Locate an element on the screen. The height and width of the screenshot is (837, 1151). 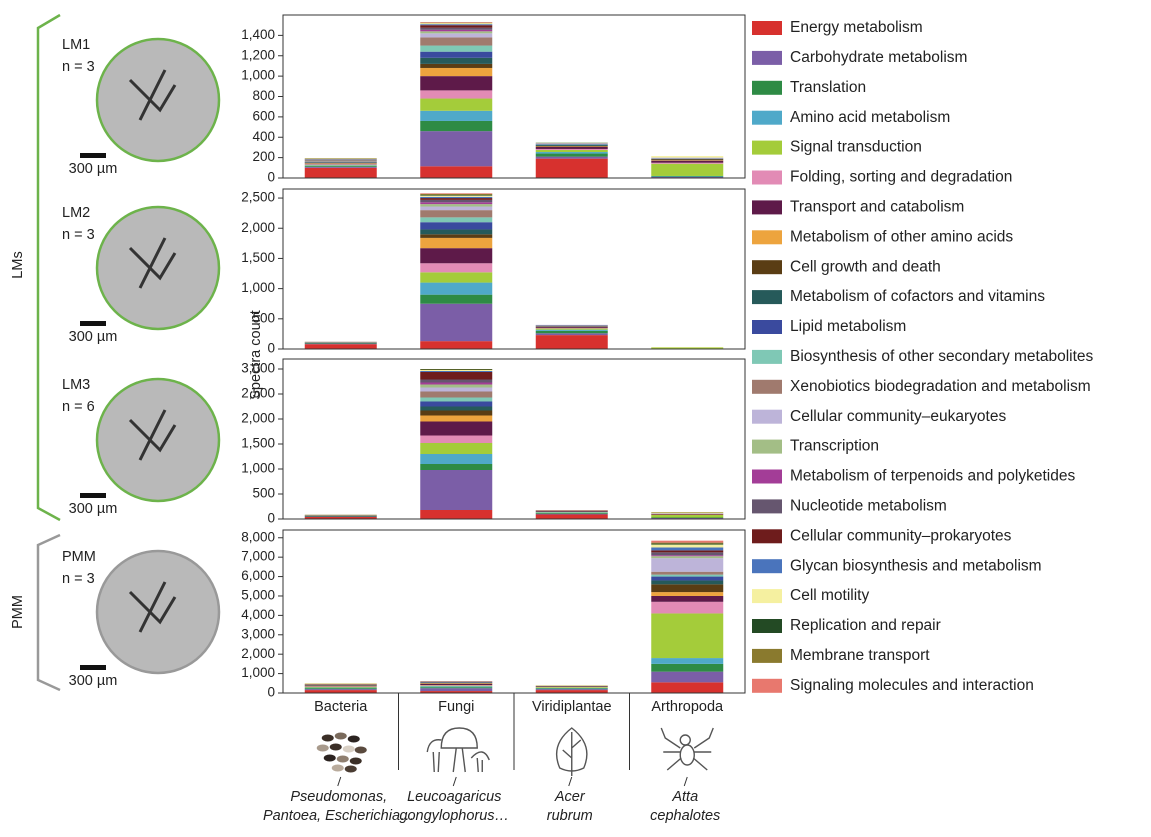
plot-frame is located at coordinates (514, 439).